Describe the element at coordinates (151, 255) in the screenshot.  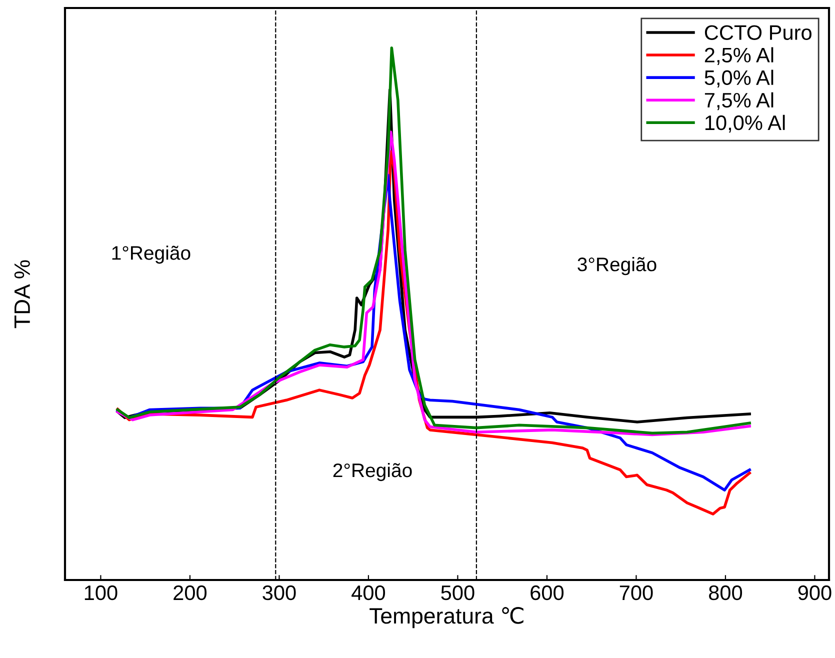
I see `annotation: 1°Região` at that location.